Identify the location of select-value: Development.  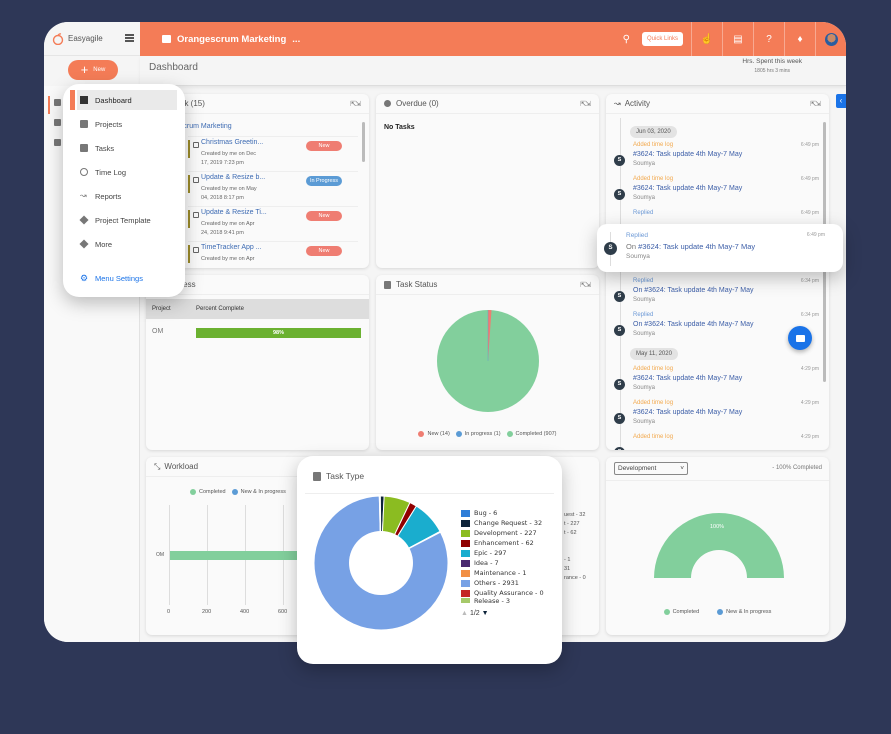
(637, 468).